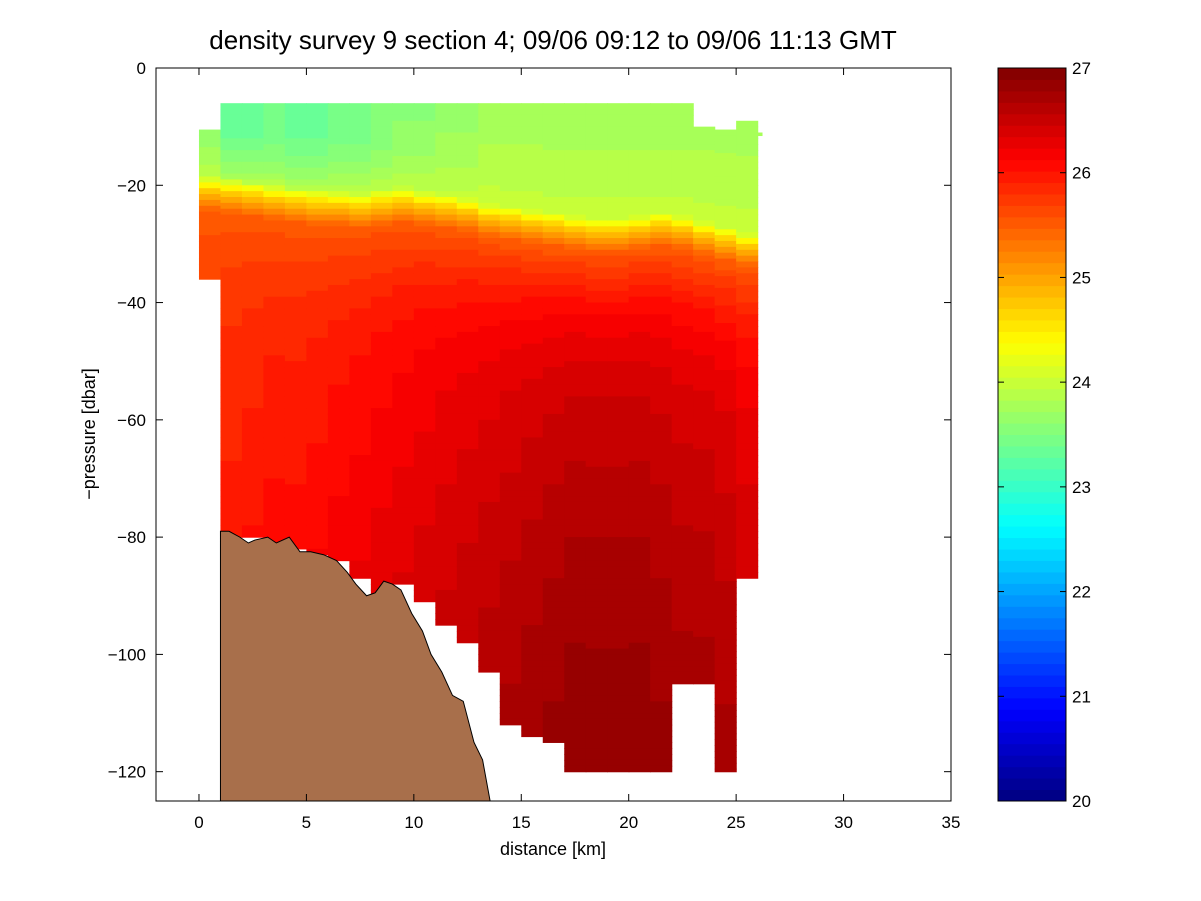  I want to click on y-axis-label: −pressure [dbar], so click(89, 434).